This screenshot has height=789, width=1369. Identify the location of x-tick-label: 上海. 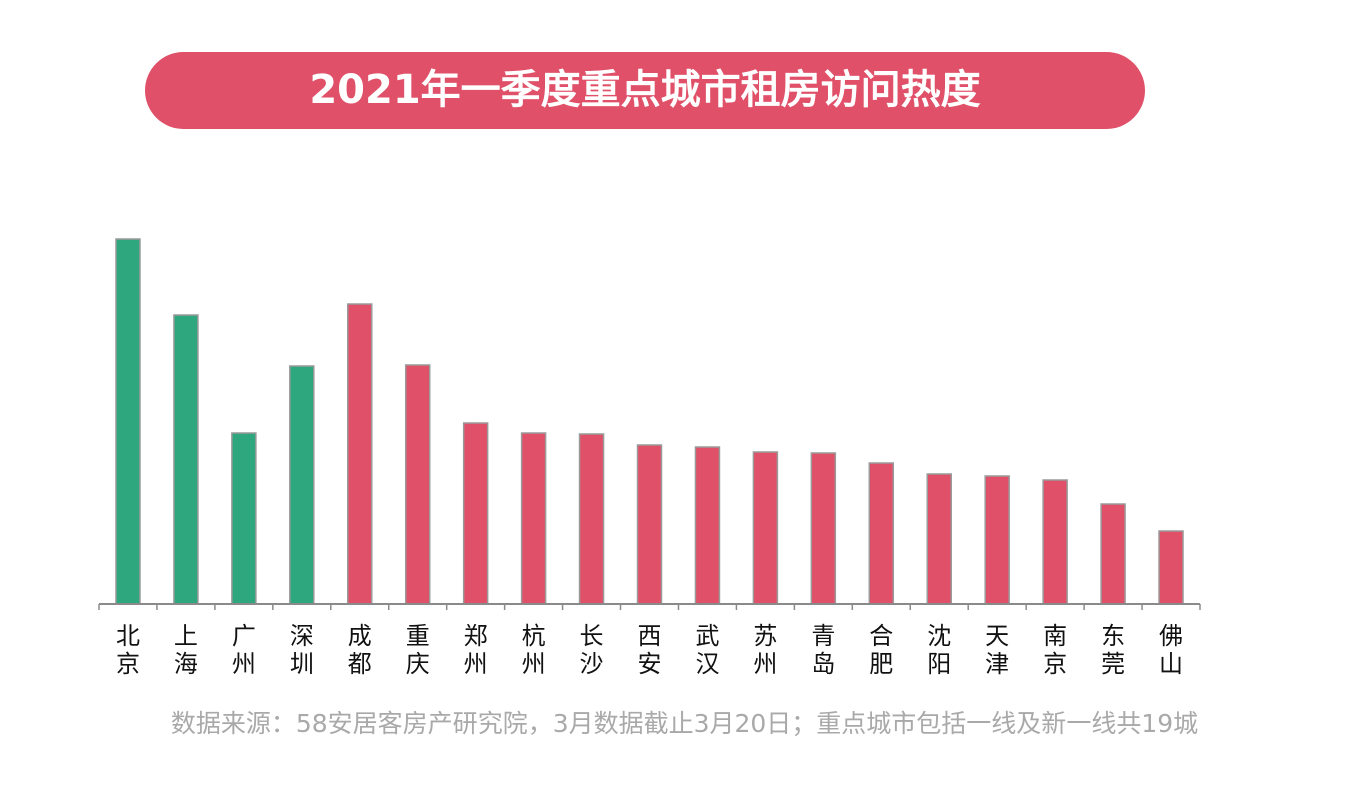
(185, 650).